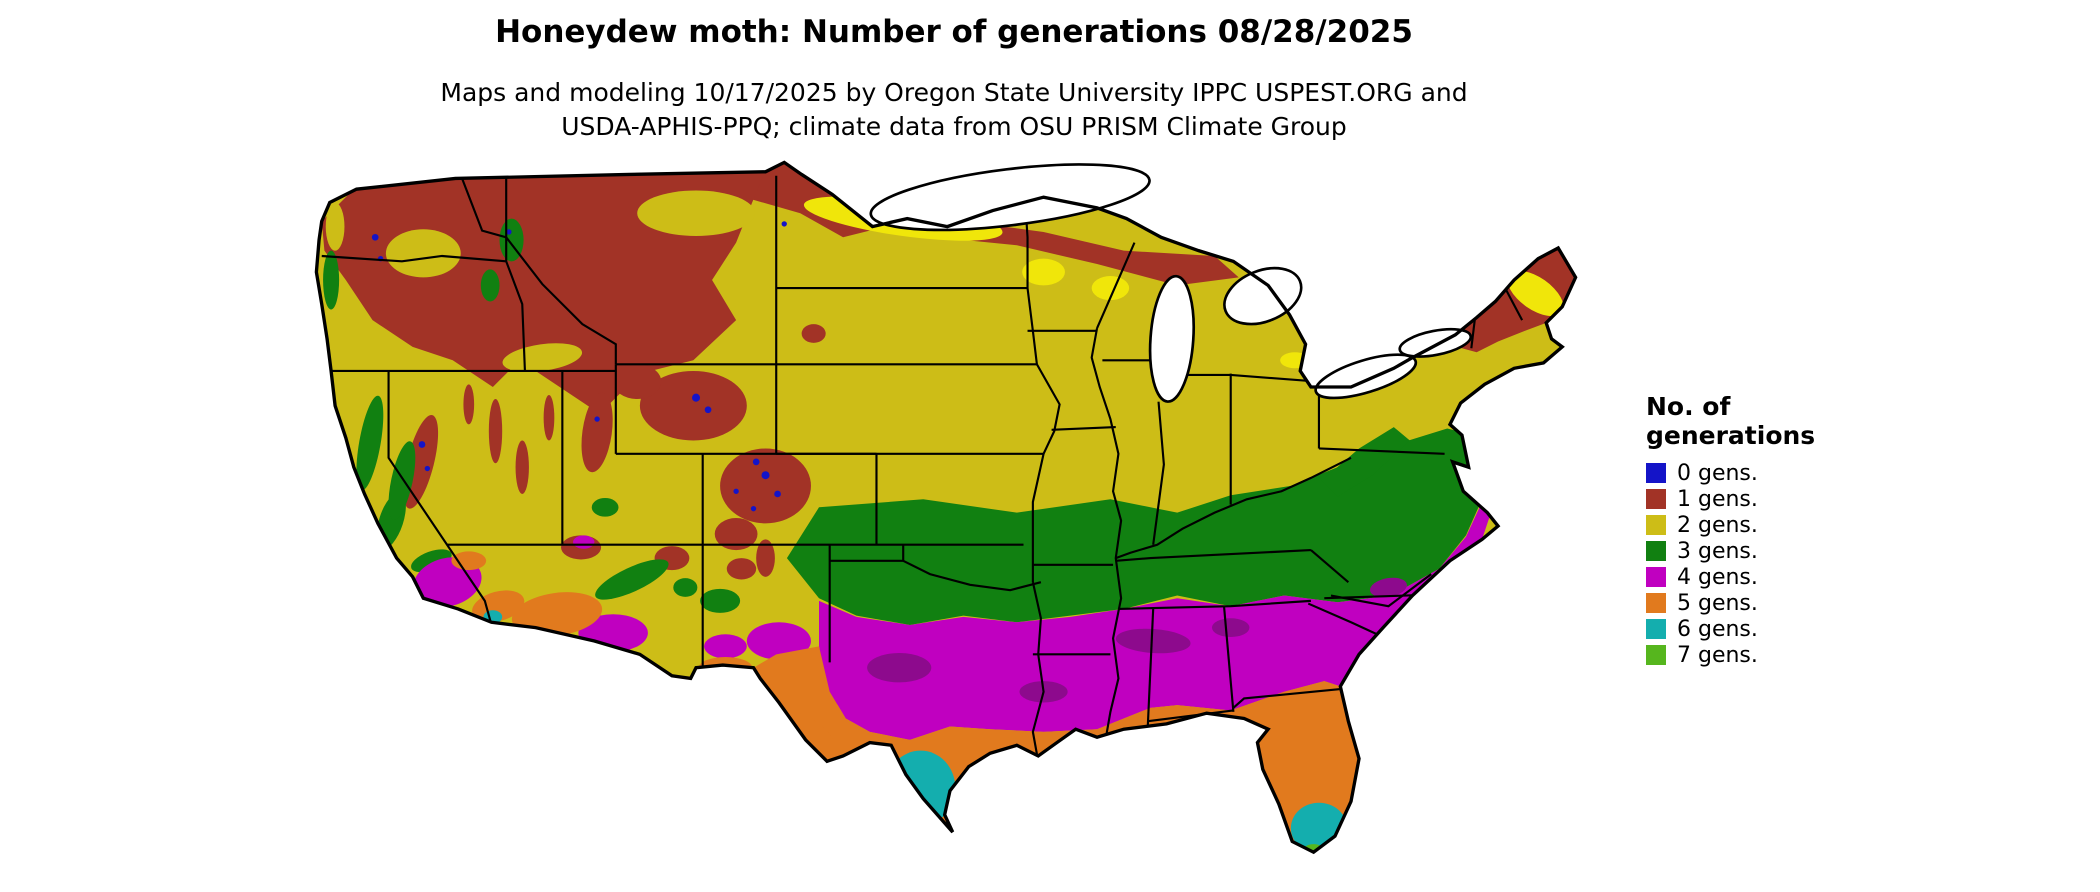  What do you see at coordinates (1656, 525) in the screenshot?
I see `legend-swatch-2gens` at bounding box center [1656, 525].